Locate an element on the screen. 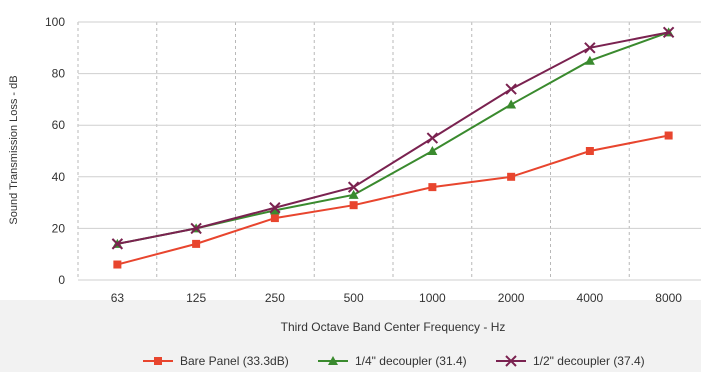  x-axis-label: Third Octave Band Center Frequency - Hz is located at coordinates (393, 327).